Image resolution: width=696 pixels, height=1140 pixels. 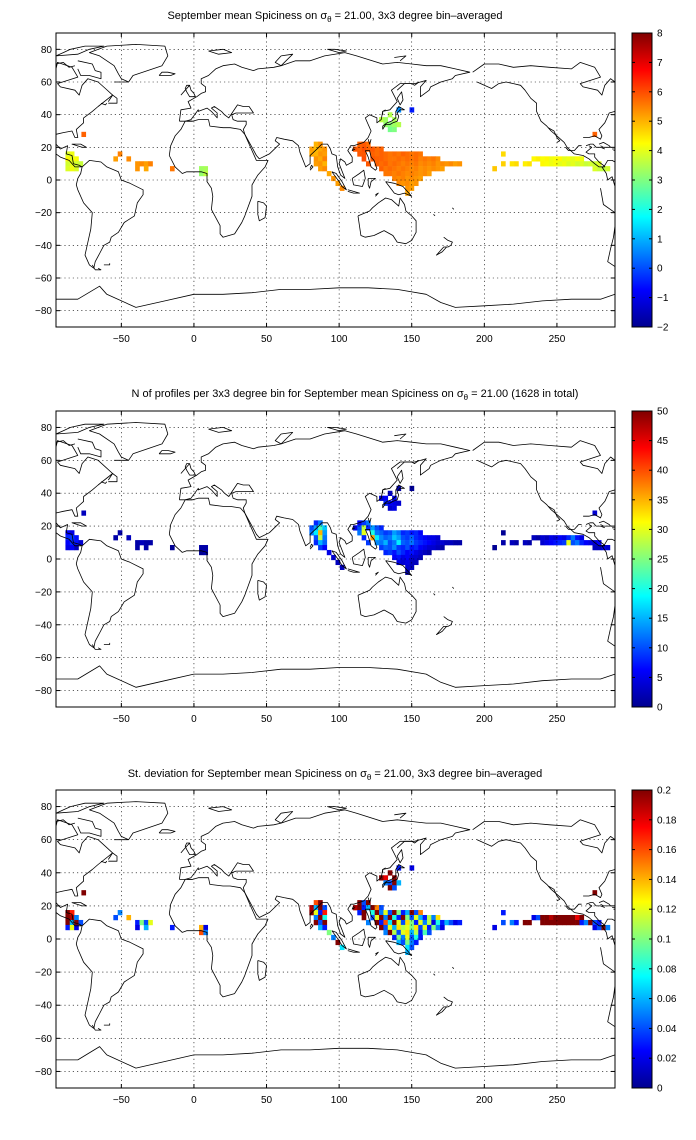 I want to click on x-tick-label: 250, so click(x=557, y=719).